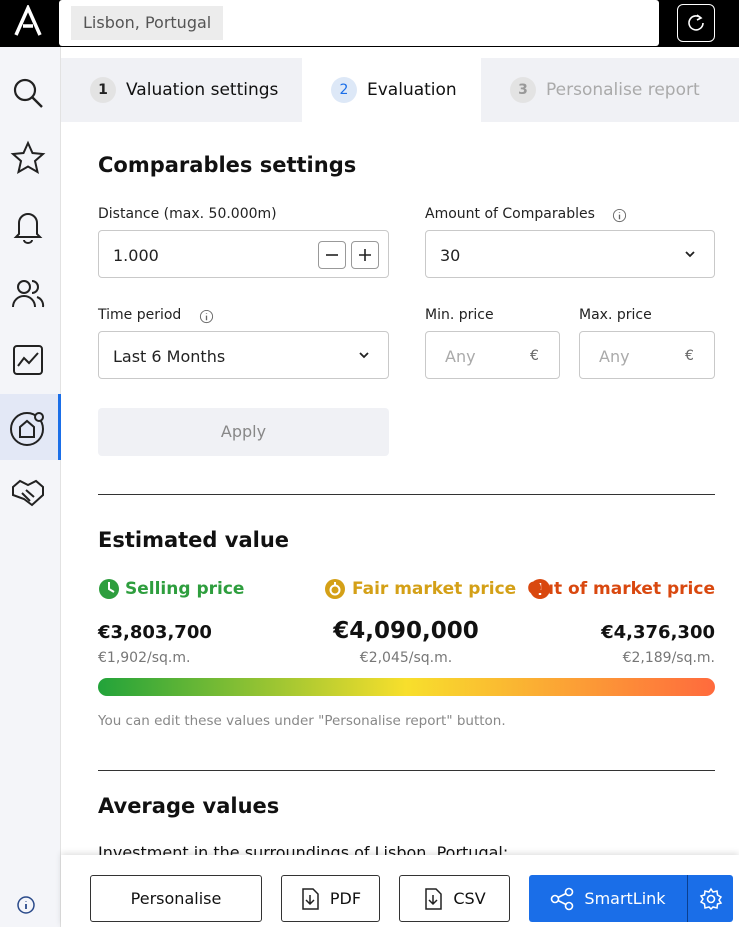 Image resolution: width=739 pixels, height=927 pixels. I want to click on favorites-icon, so click(28, 158).